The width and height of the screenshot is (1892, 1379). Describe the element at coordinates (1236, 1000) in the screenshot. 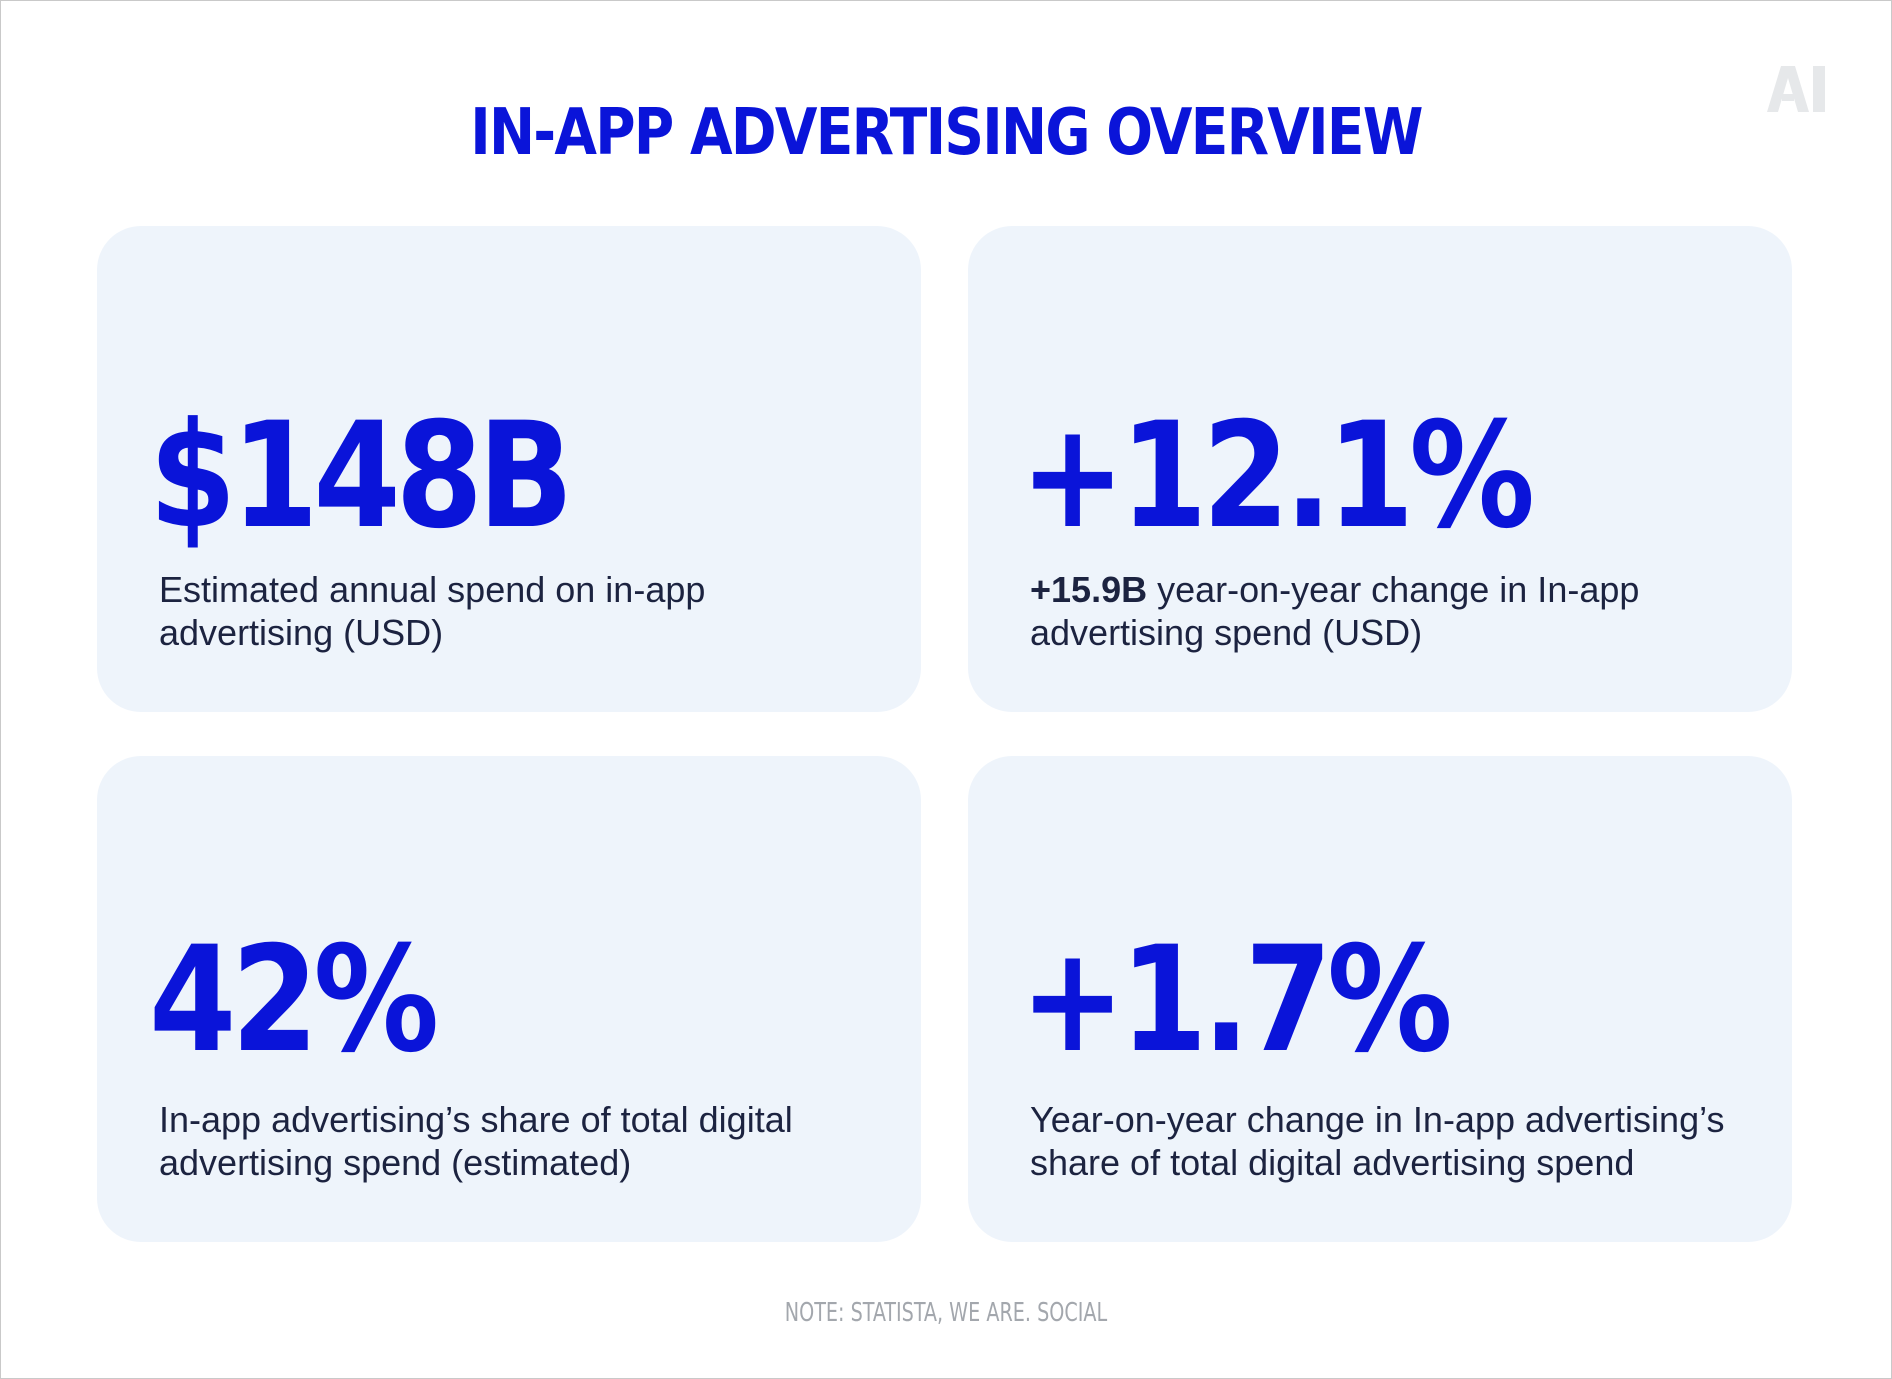

I see `stat-value: +1.7%` at that location.